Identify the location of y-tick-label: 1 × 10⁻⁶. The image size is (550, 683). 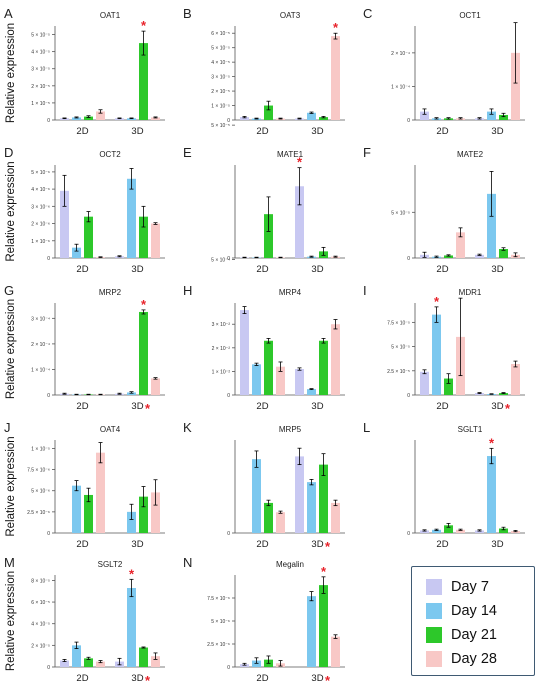
(40, 242).